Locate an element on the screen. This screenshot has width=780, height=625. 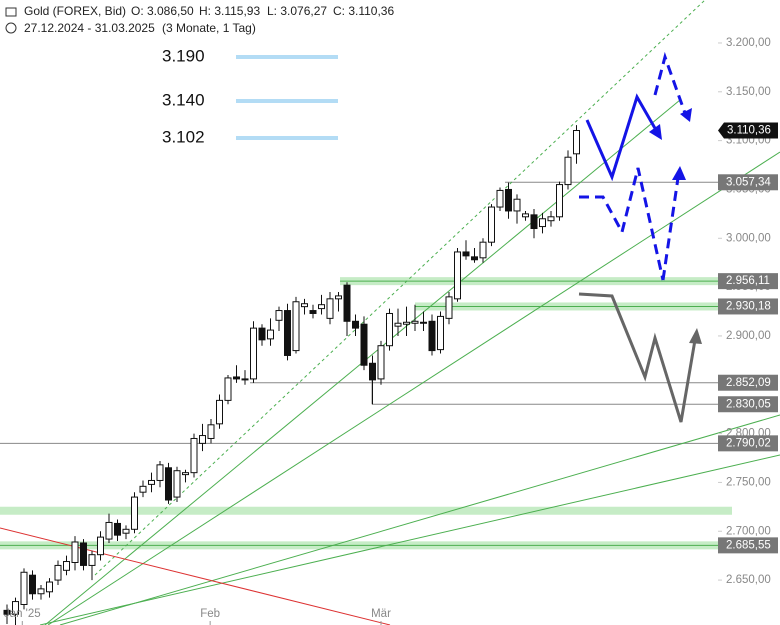
target-label: 3.140 is located at coordinates (183, 99).